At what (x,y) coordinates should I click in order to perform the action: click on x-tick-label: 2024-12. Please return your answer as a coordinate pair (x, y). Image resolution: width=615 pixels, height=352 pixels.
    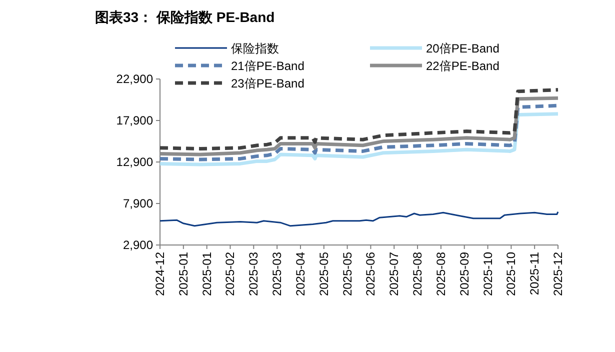
    Looking at the image, I should click on (160, 274).